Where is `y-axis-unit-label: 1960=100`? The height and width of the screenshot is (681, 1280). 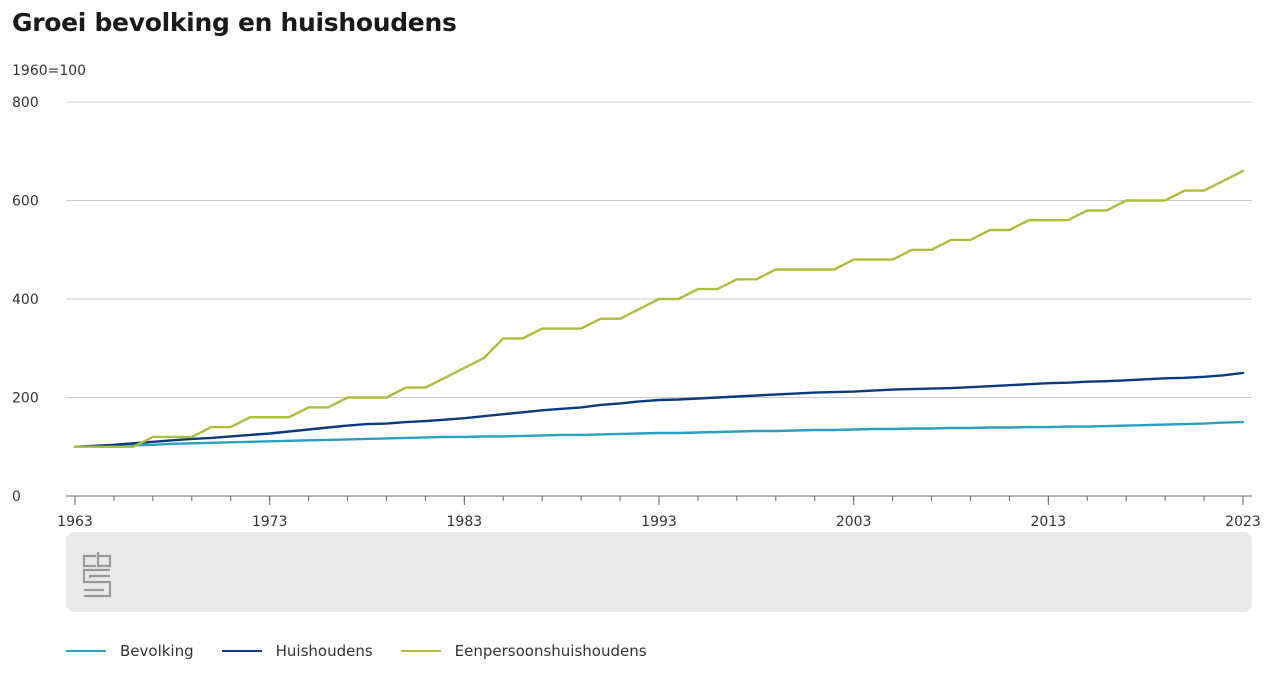
y-axis-unit-label: 1960=100 is located at coordinates (49, 71).